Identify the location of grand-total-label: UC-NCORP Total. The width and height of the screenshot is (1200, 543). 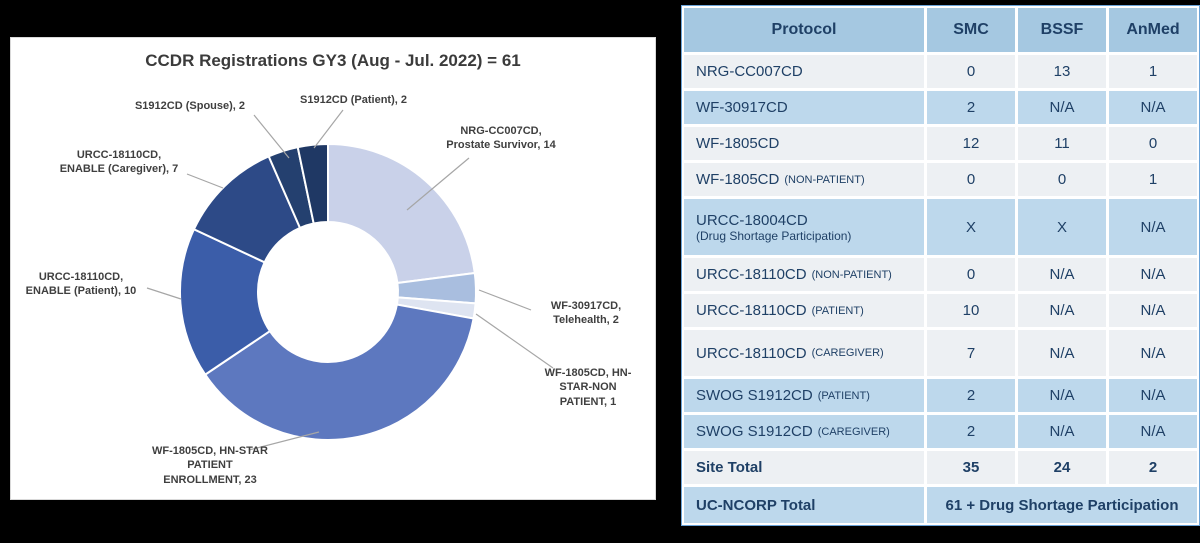
(804, 505).